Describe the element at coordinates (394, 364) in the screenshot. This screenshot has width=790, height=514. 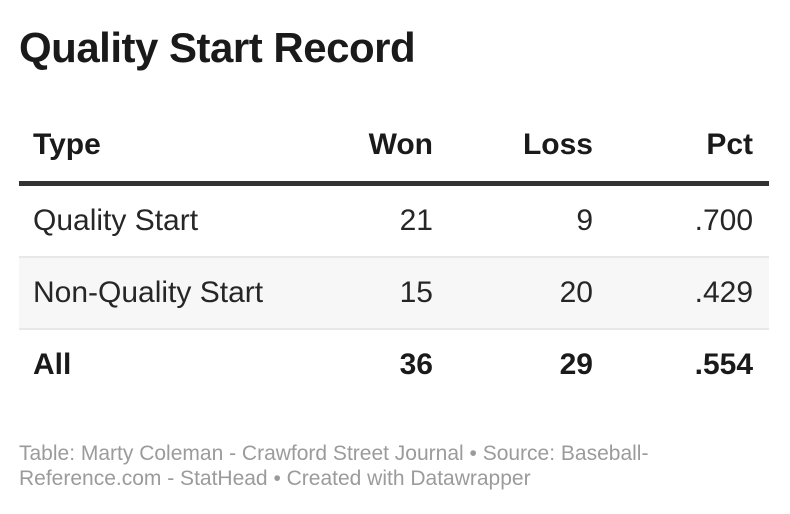
I see `table-row-all-total: All 36 29 .554` at that location.